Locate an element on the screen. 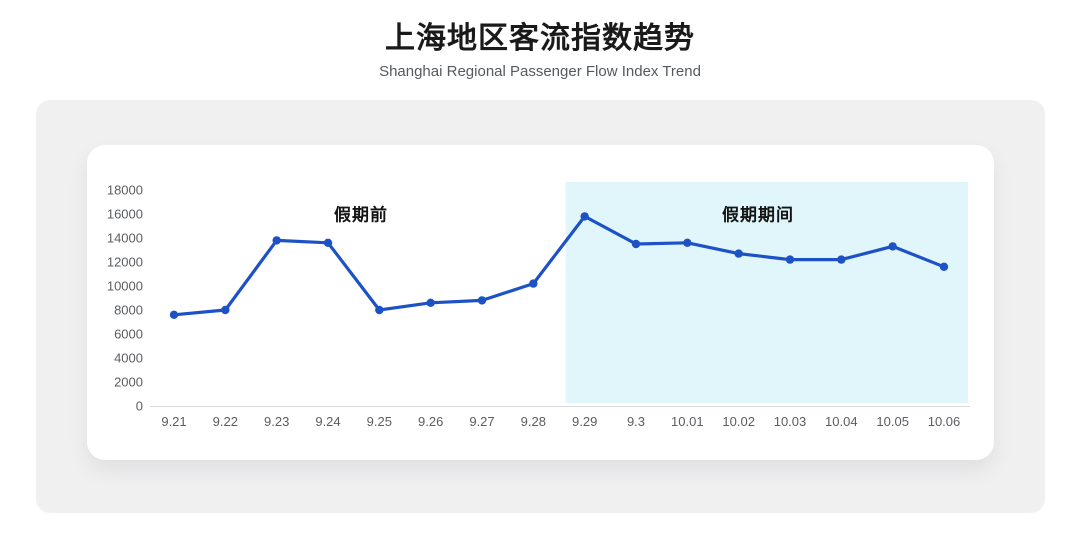 The width and height of the screenshot is (1080, 547). trend-line is located at coordinates (559, 265).